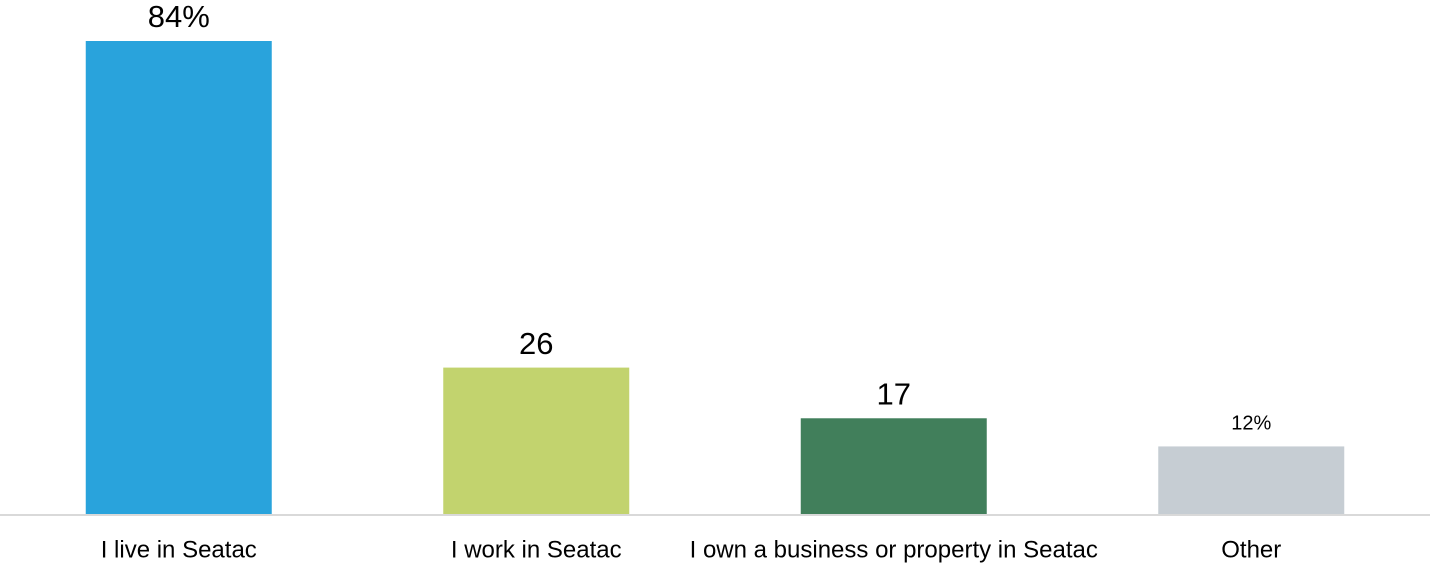 The image size is (1430, 568). I want to click on x-tick-label: I work in Seatac, so click(536, 549).